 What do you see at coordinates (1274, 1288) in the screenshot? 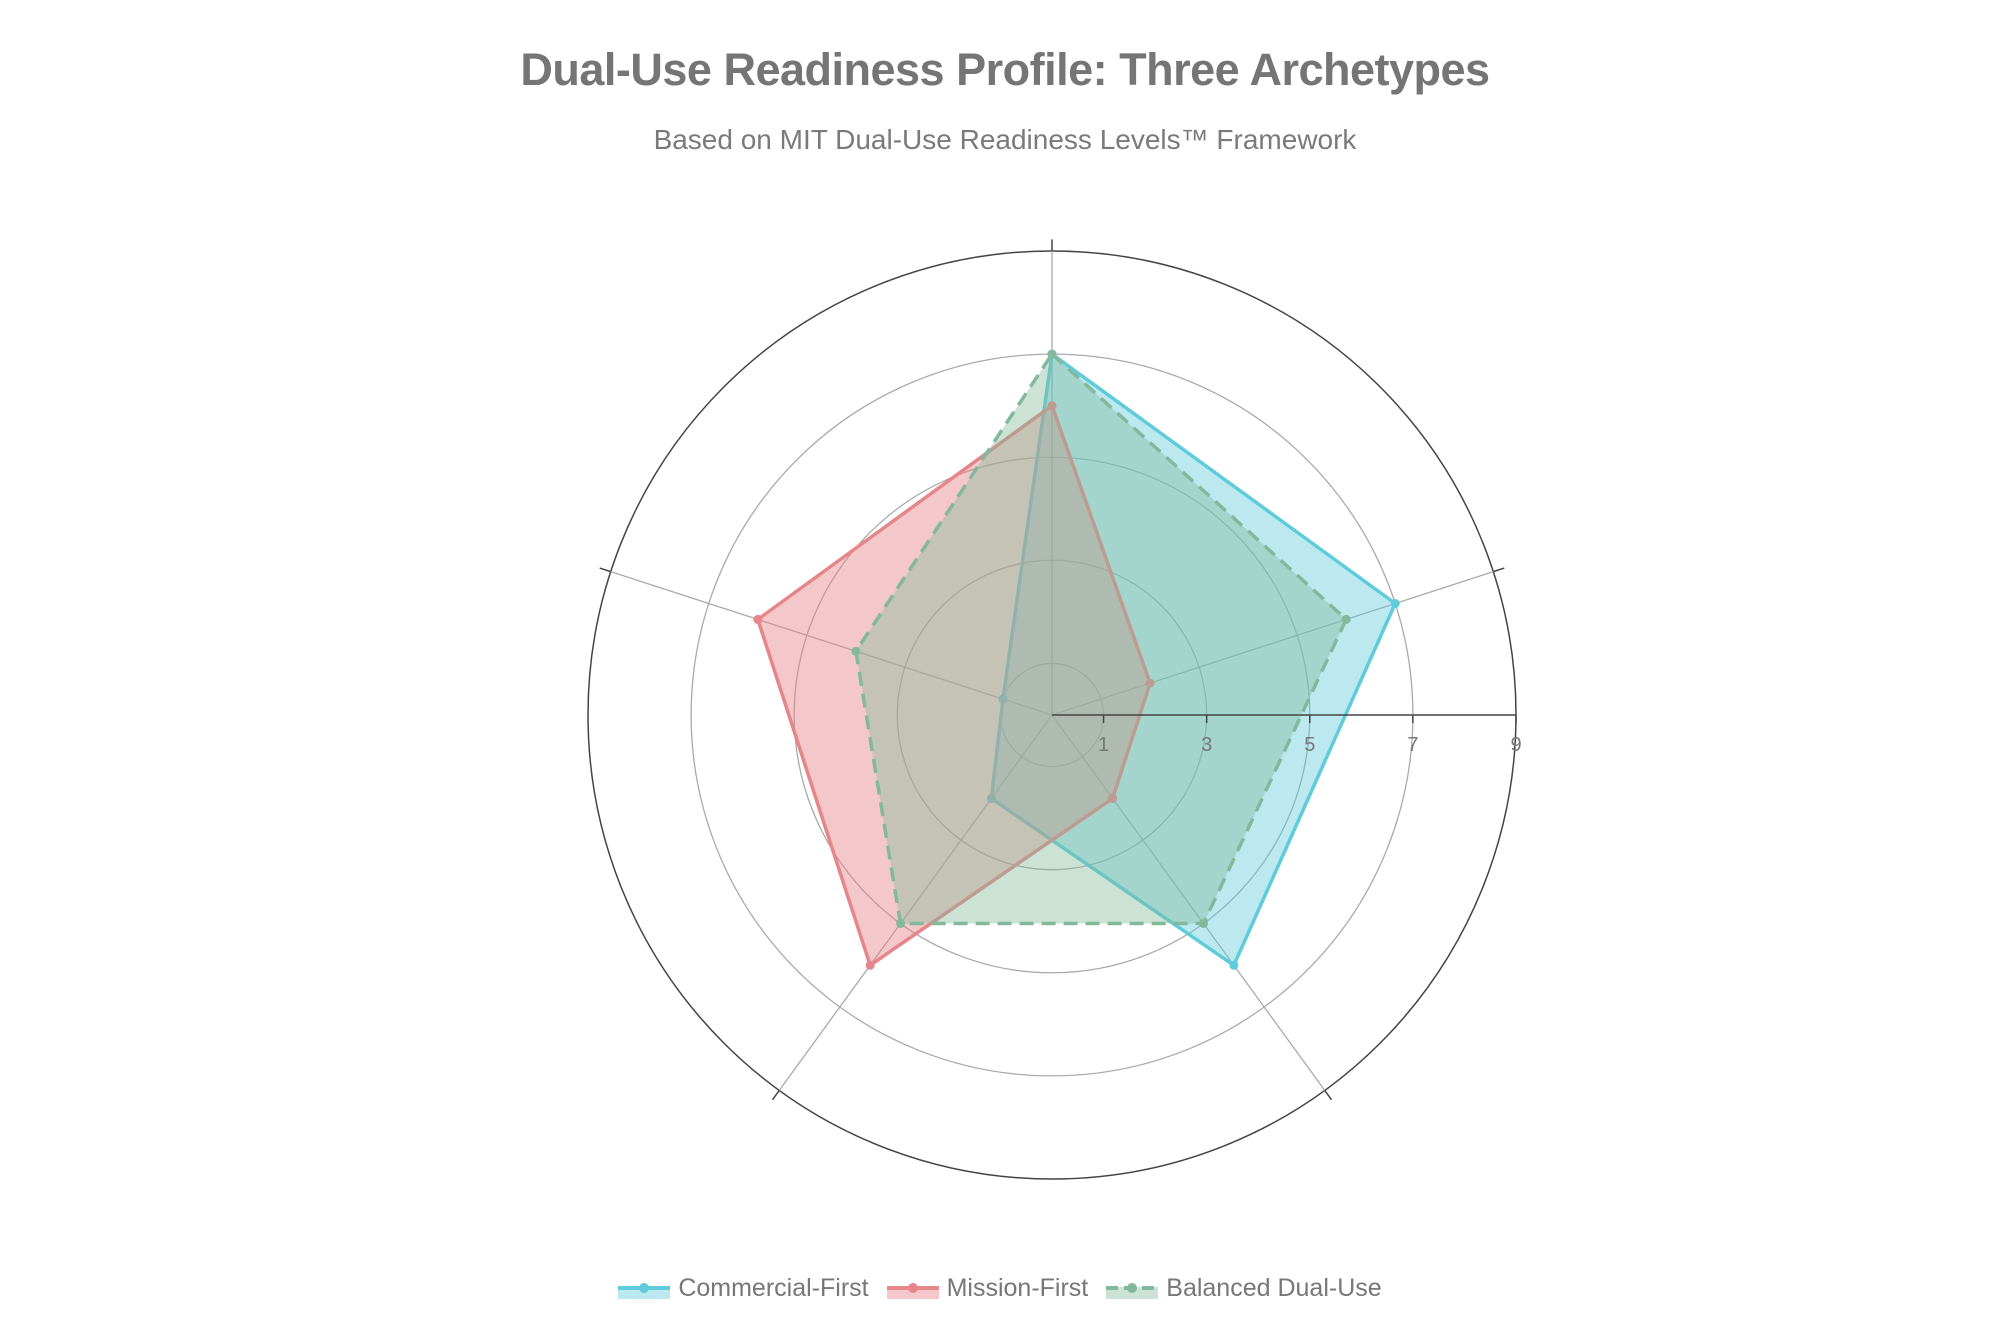
I see `legend-label: Balanced Dual-Use` at bounding box center [1274, 1288].